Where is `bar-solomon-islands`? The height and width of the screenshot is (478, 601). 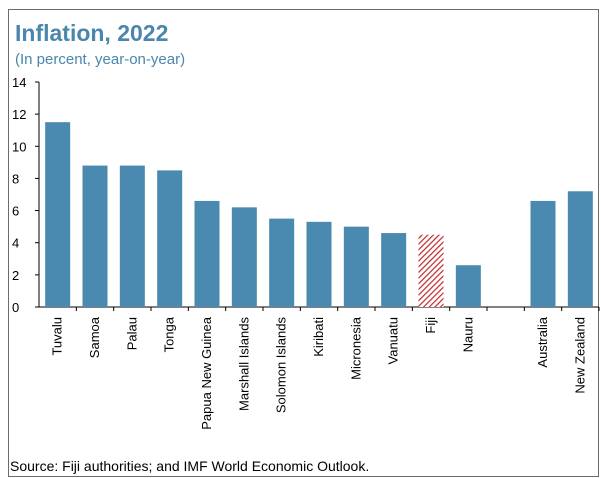 bar-solomon-islands is located at coordinates (282, 262).